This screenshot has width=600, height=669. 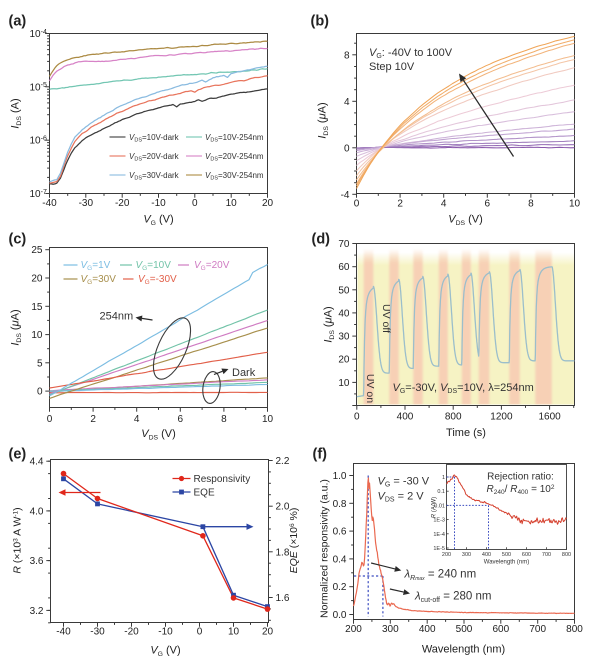 What do you see at coordinates (439, 521) in the screenshot?
I see `svg-text: 1E-3` at bounding box center [439, 521].